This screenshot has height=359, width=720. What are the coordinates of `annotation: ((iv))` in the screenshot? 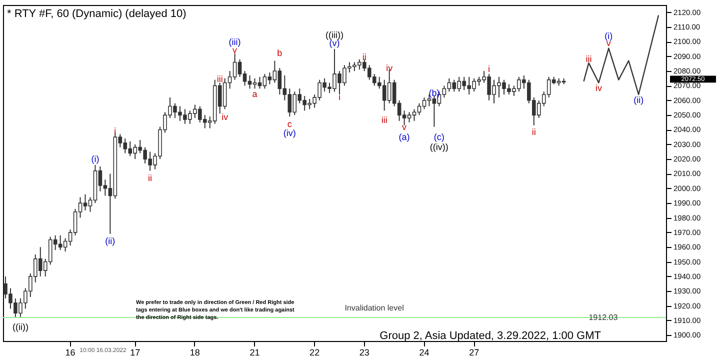 It's located at (439, 147).